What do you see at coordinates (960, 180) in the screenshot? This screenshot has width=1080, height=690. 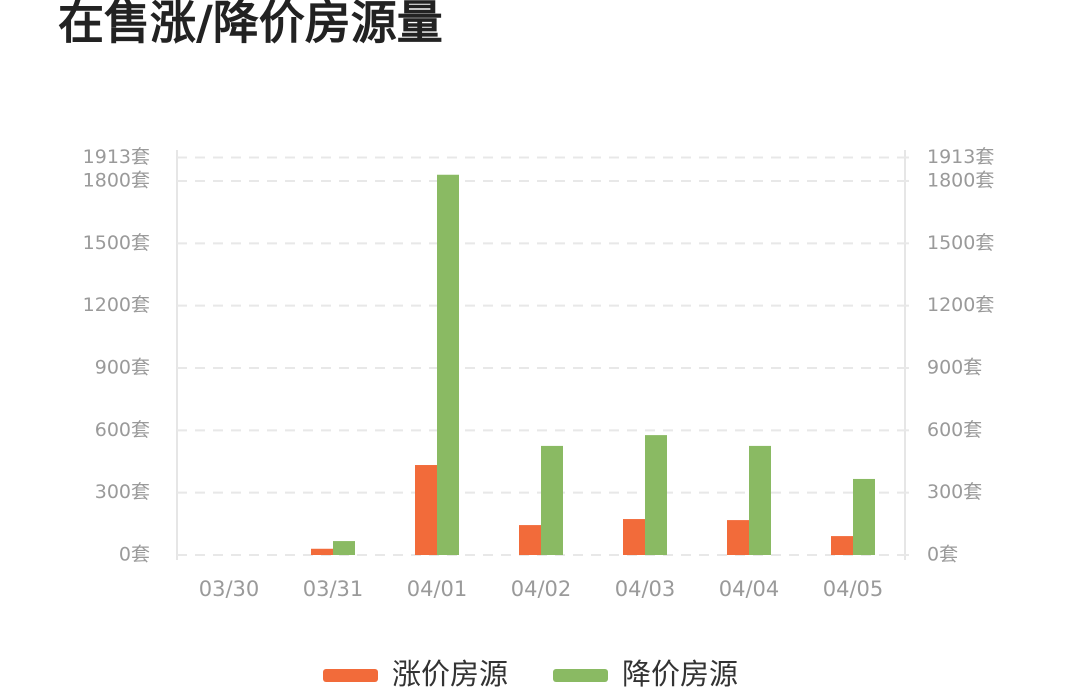 I see `y2-tick-label: 1800套` at bounding box center [960, 180].